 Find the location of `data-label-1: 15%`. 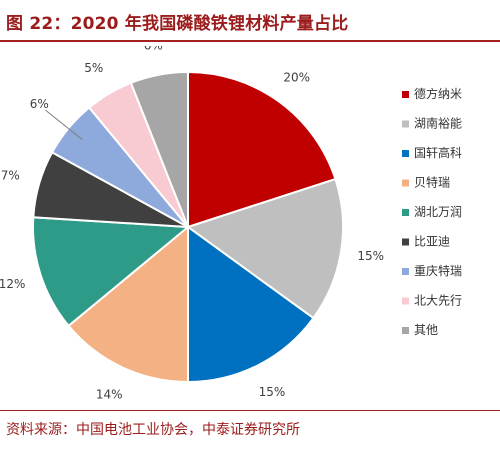

data-label-1: 15% is located at coordinates (370, 256).